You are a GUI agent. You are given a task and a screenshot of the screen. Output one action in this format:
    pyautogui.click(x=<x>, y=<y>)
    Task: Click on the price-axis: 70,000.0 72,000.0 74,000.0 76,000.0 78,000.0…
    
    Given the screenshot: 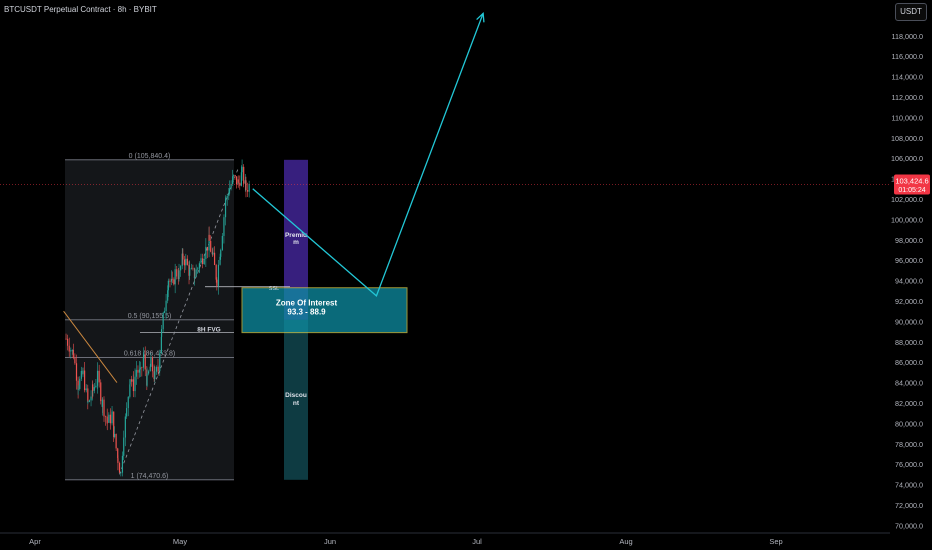 What is the action you would take?
    pyautogui.click(x=911, y=275)
    